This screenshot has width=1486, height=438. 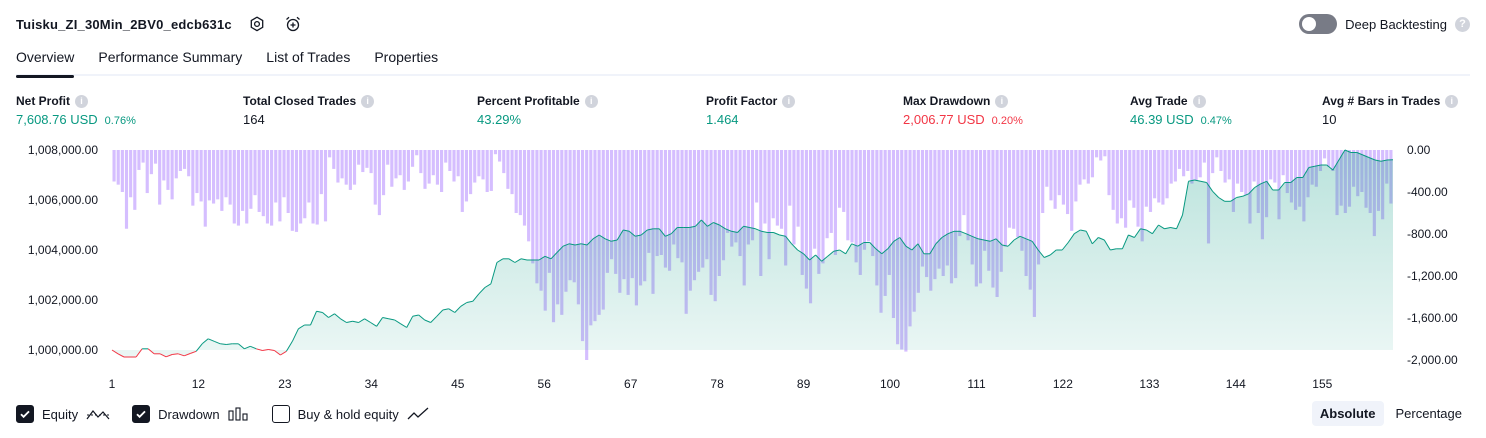 What do you see at coordinates (25, 414) in the screenshot?
I see `equity-checkbox` at bounding box center [25, 414].